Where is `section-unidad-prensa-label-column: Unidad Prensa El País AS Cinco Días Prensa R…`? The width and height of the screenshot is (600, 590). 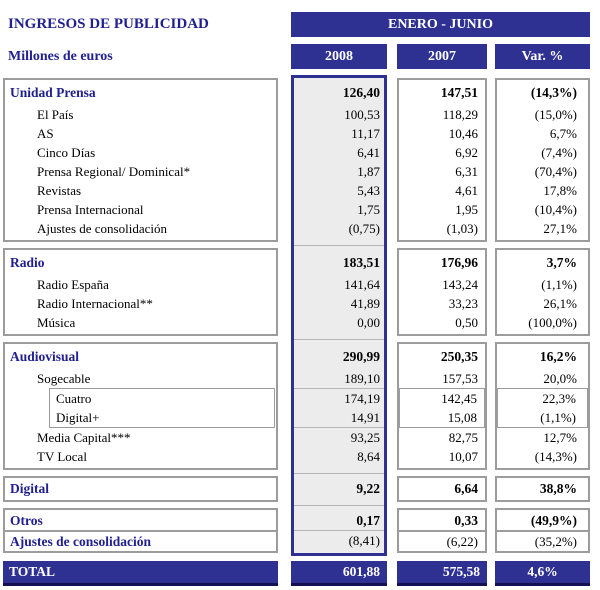 section-unidad-prensa-label-column: Unidad Prensa El País AS Cinco Días Prensa R… is located at coordinates (140, 160).